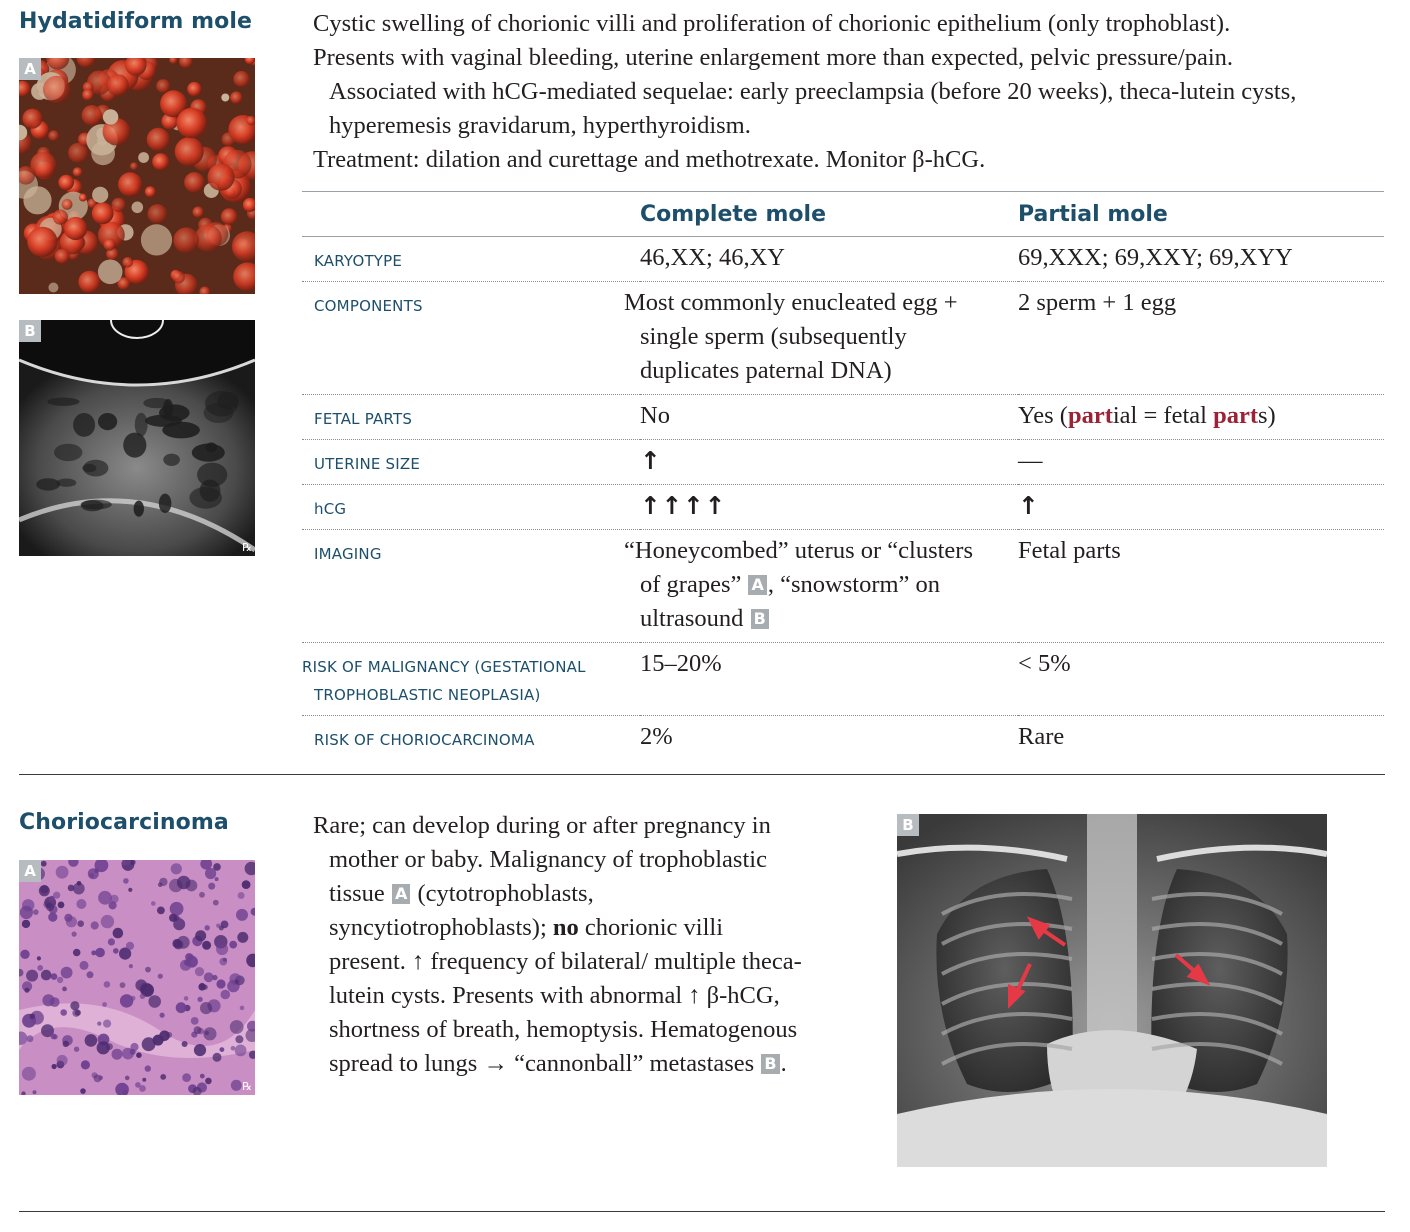  What do you see at coordinates (843, 738) in the screenshot?
I see `table-row-choriocarcinoma: Risk of choriocarcinoma 2% Rare` at bounding box center [843, 738].